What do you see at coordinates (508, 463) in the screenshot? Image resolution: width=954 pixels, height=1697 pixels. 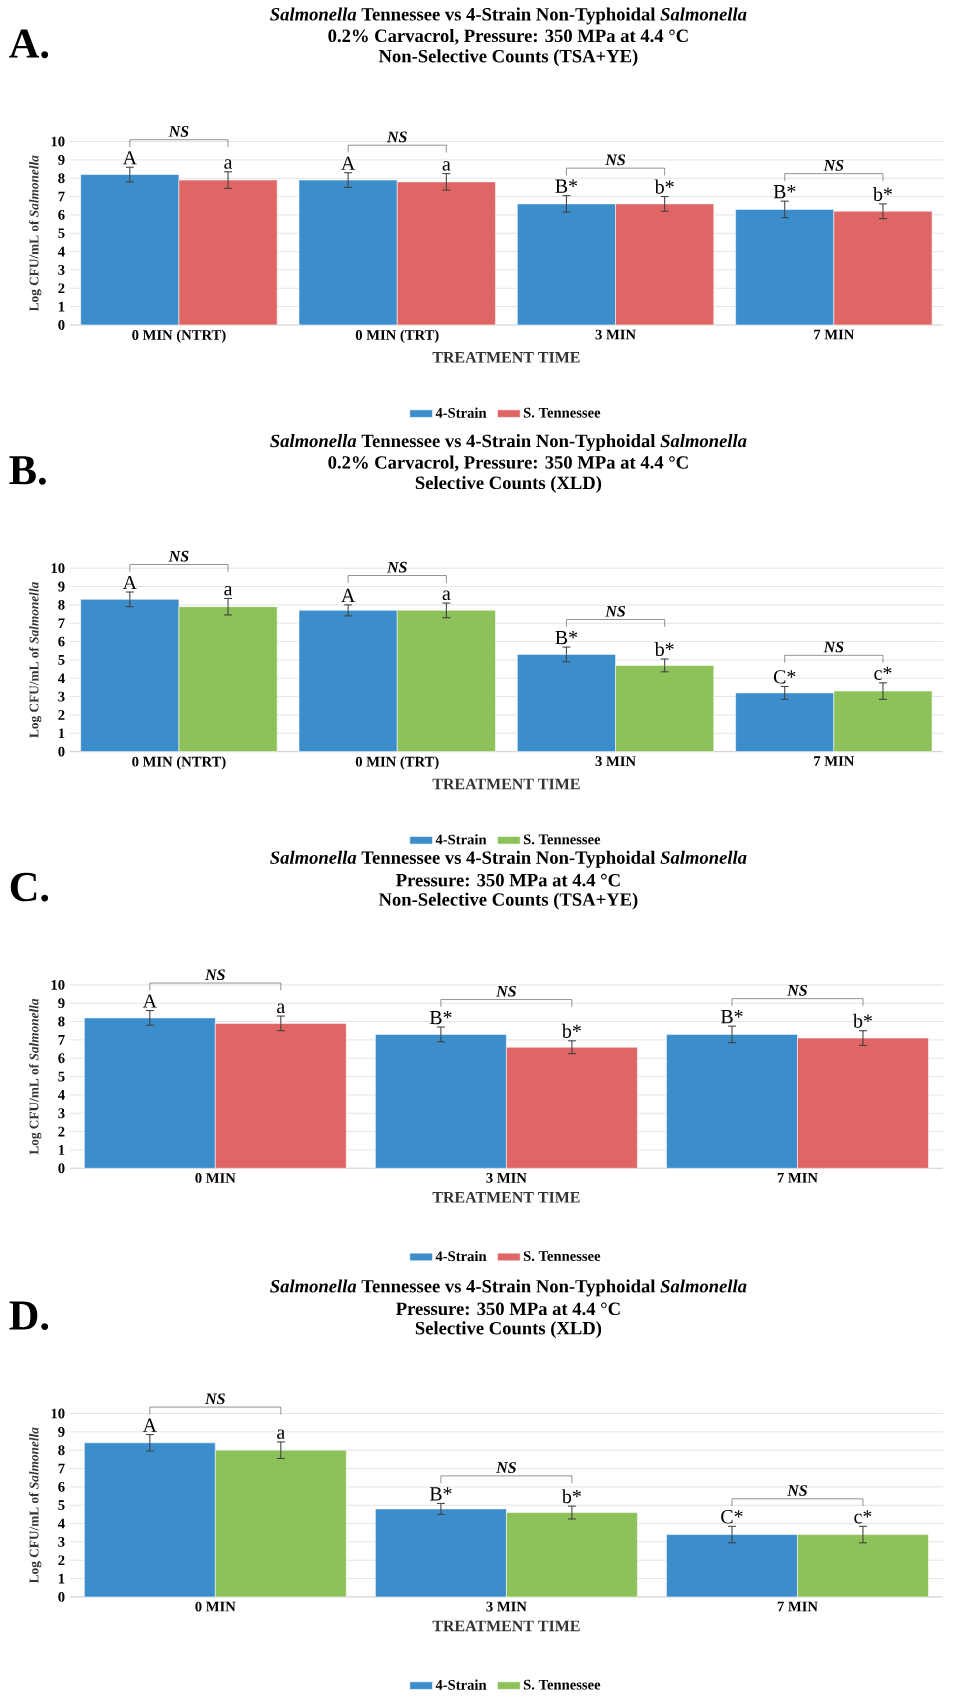 I see `chart-subtitle: 0.2% Carvacrol, Pressure: 350 MPa at 4.4 °C` at bounding box center [508, 463].